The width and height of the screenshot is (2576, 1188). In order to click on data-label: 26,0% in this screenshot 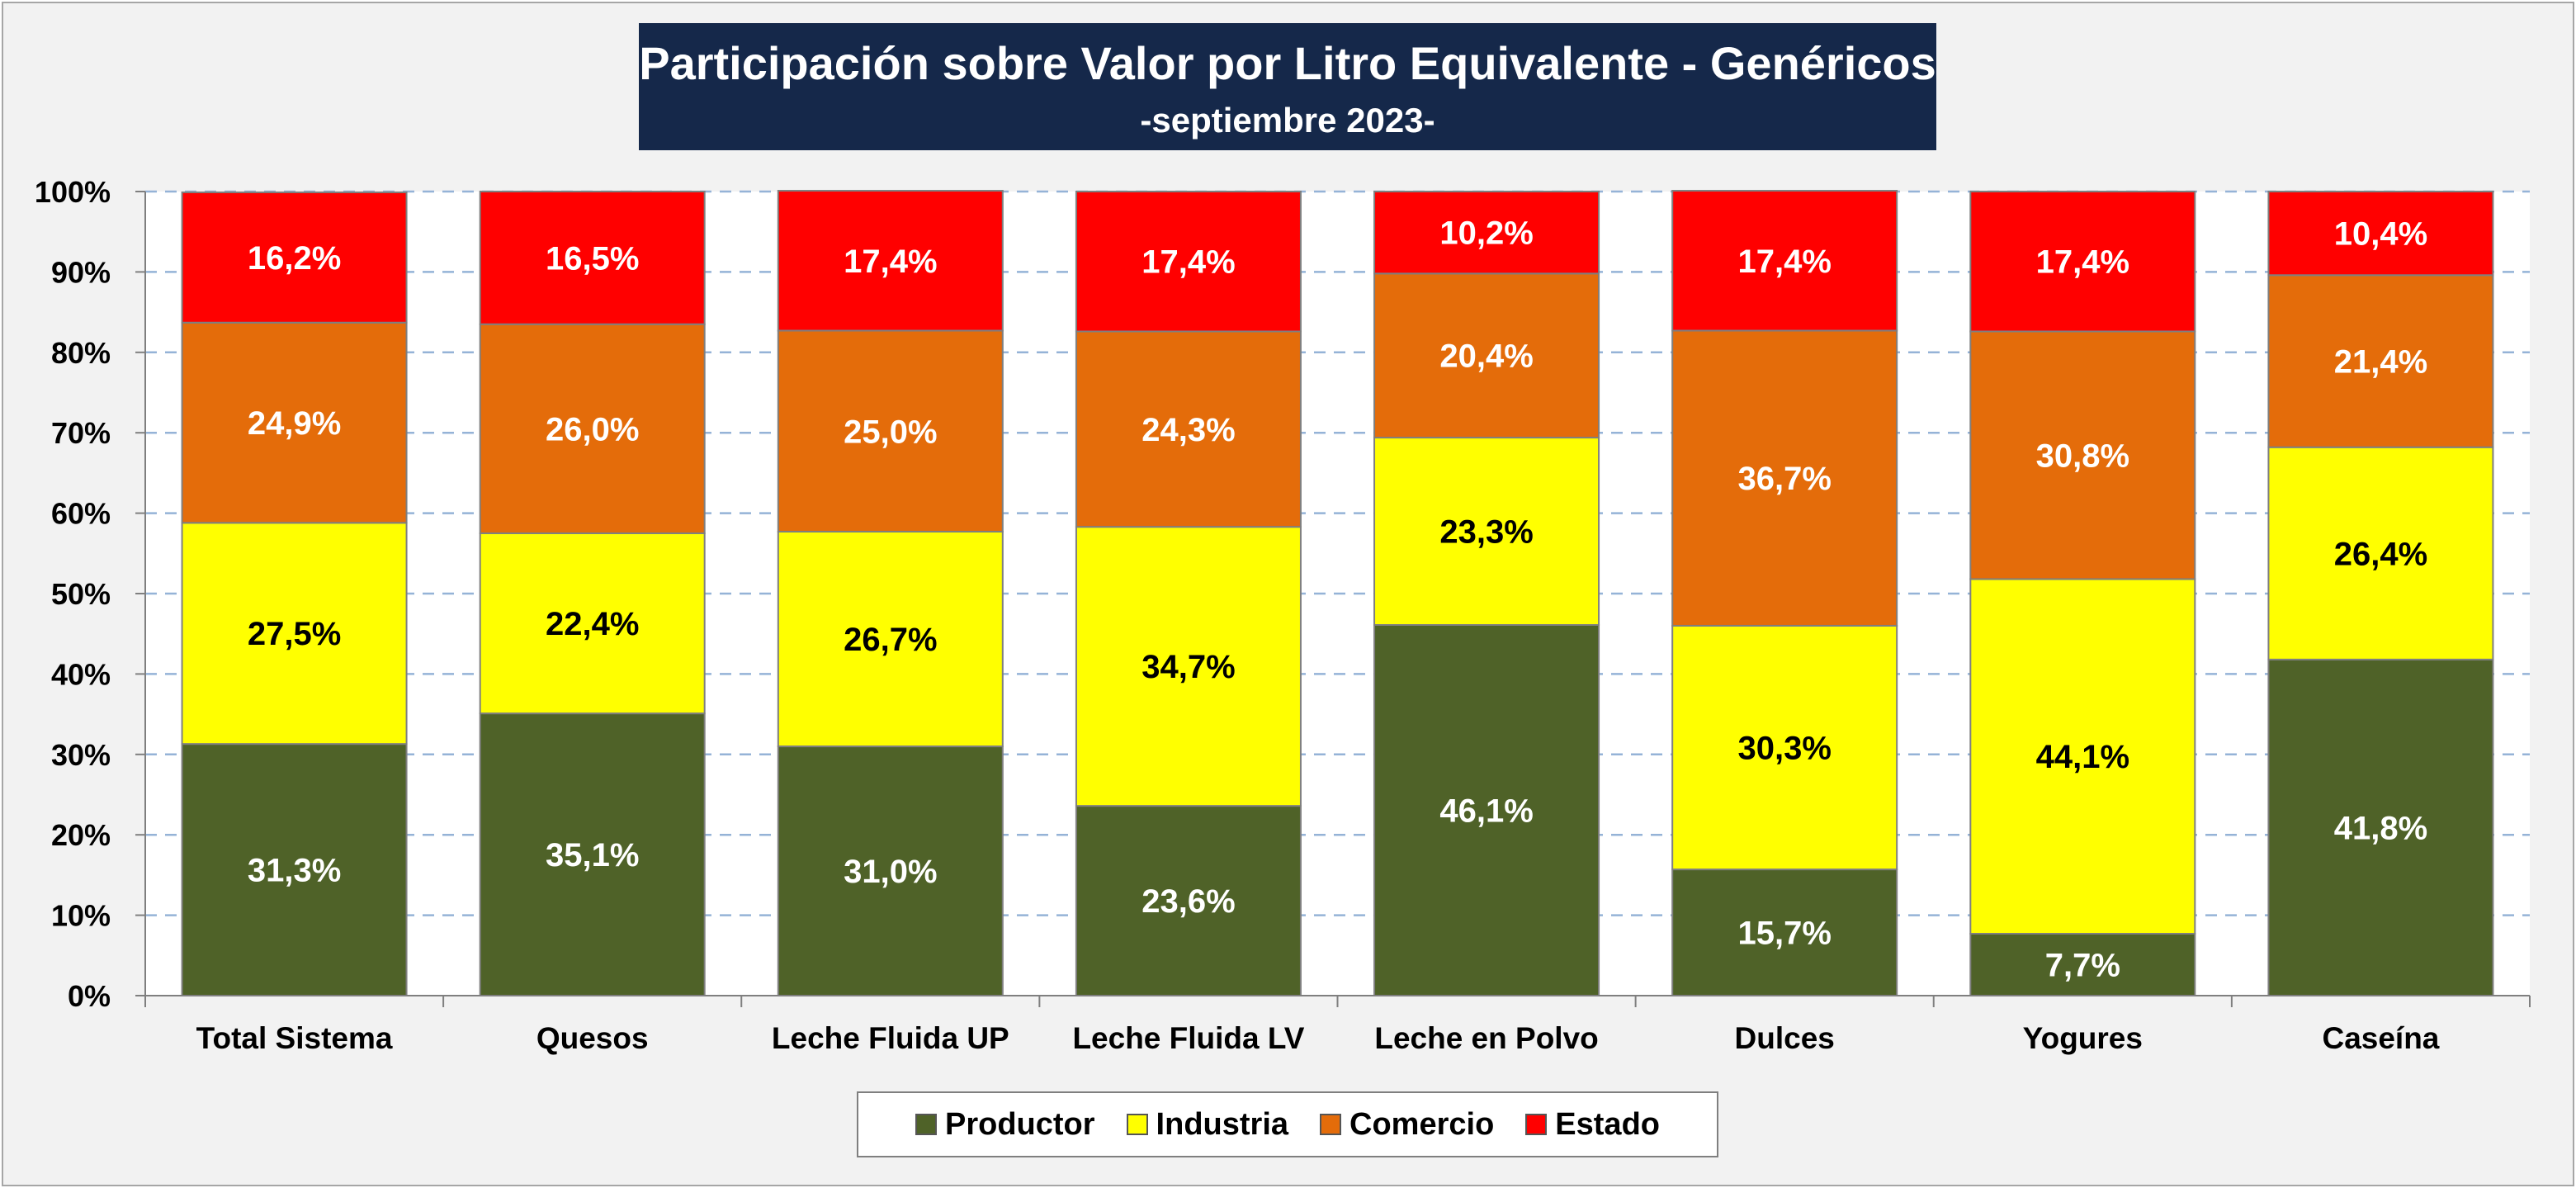, I will do `click(592, 429)`.